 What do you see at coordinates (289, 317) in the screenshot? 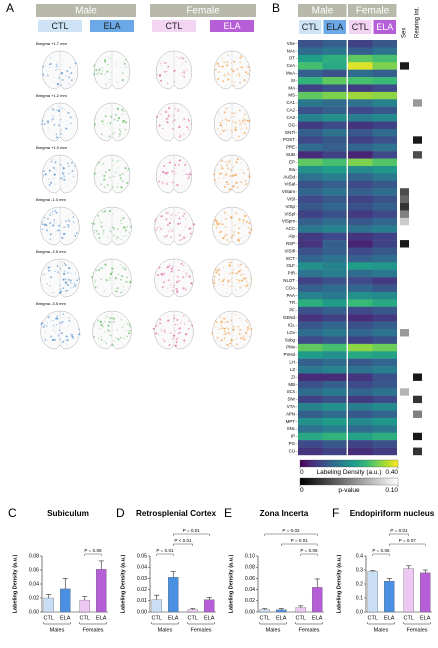
I see `region-label: GENd` at bounding box center [289, 317].